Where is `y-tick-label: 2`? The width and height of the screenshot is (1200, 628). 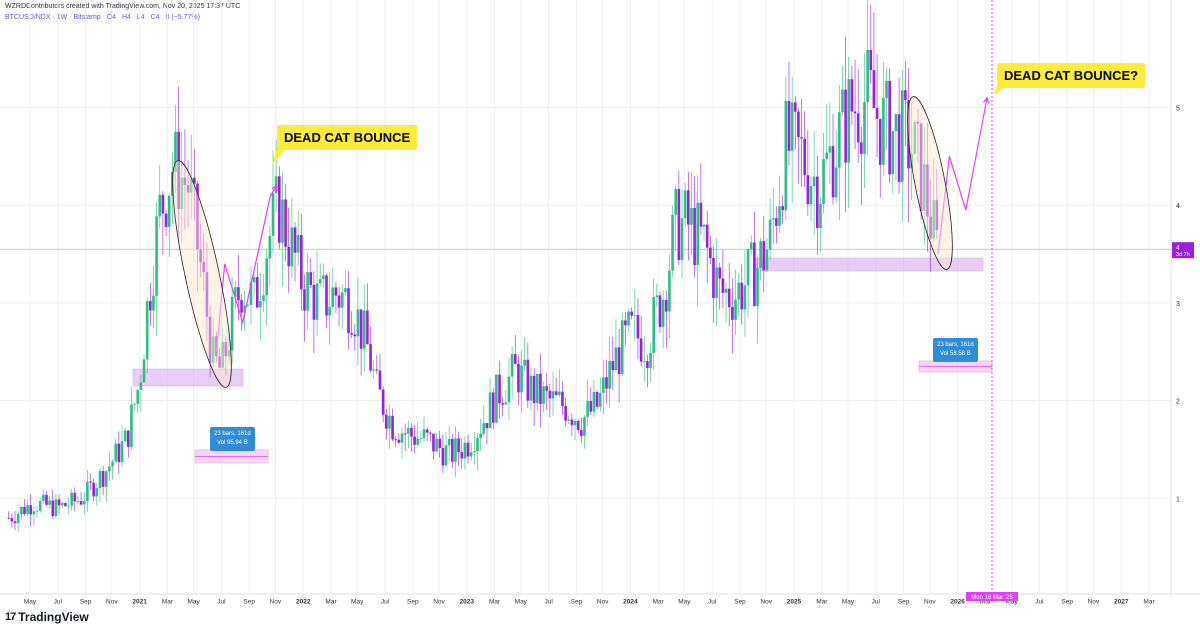
y-tick-label: 2 is located at coordinates (1178, 402).